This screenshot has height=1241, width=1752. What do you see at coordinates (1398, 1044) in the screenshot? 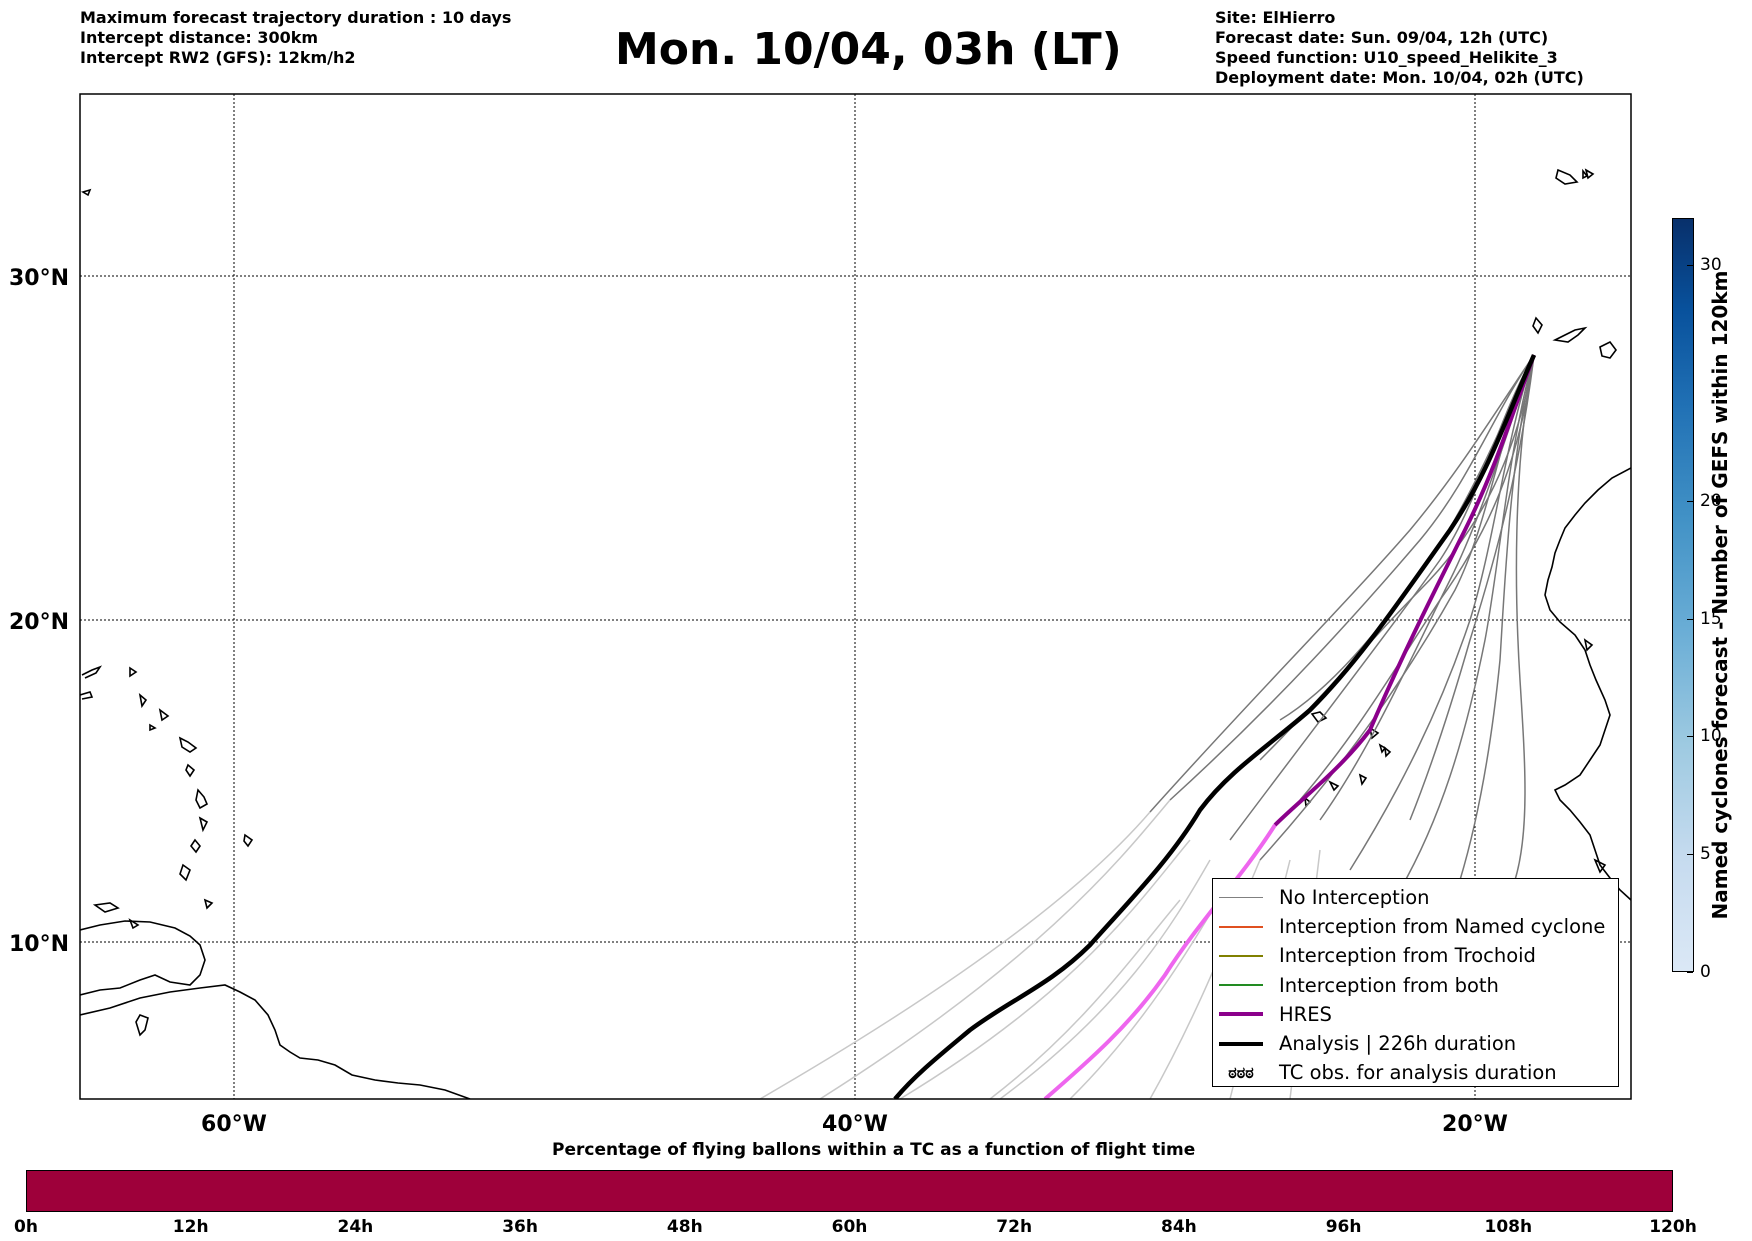
I see `legend-label: Analysis | 226h duration` at bounding box center [1398, 1044].